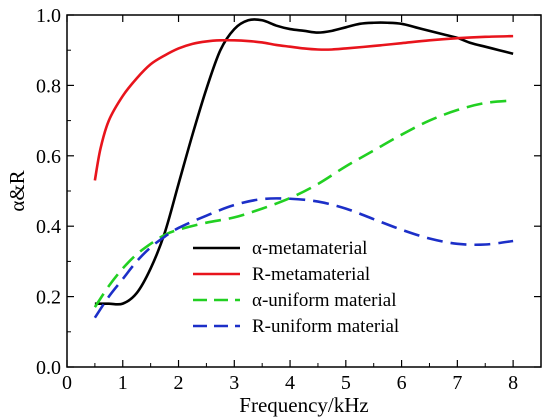 This screenshot has width=550, height=420. I want to click on y-tick-label-1: 0.2, so click(48, 298).